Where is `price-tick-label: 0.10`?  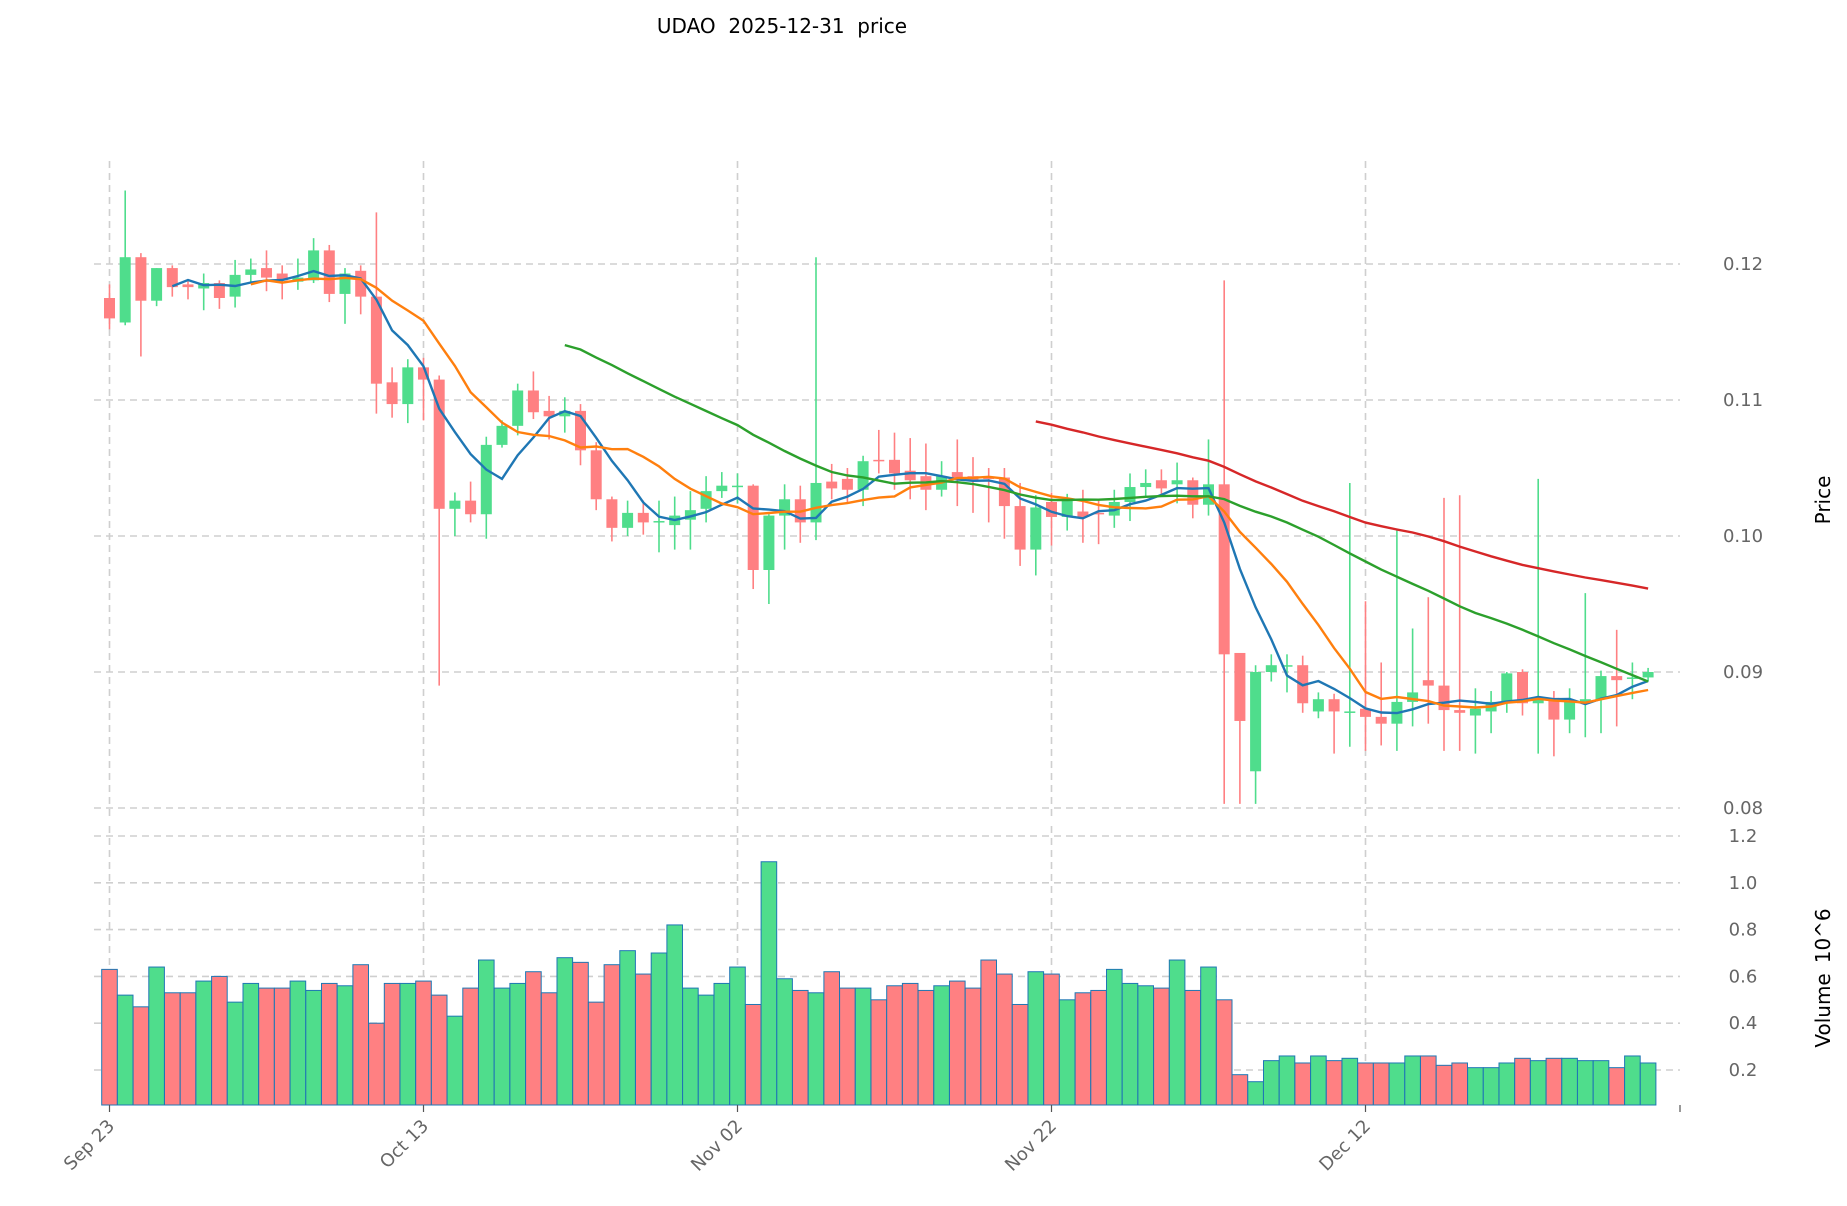
price-tick-label: 0.10 is located at coordinates (1743, 536).